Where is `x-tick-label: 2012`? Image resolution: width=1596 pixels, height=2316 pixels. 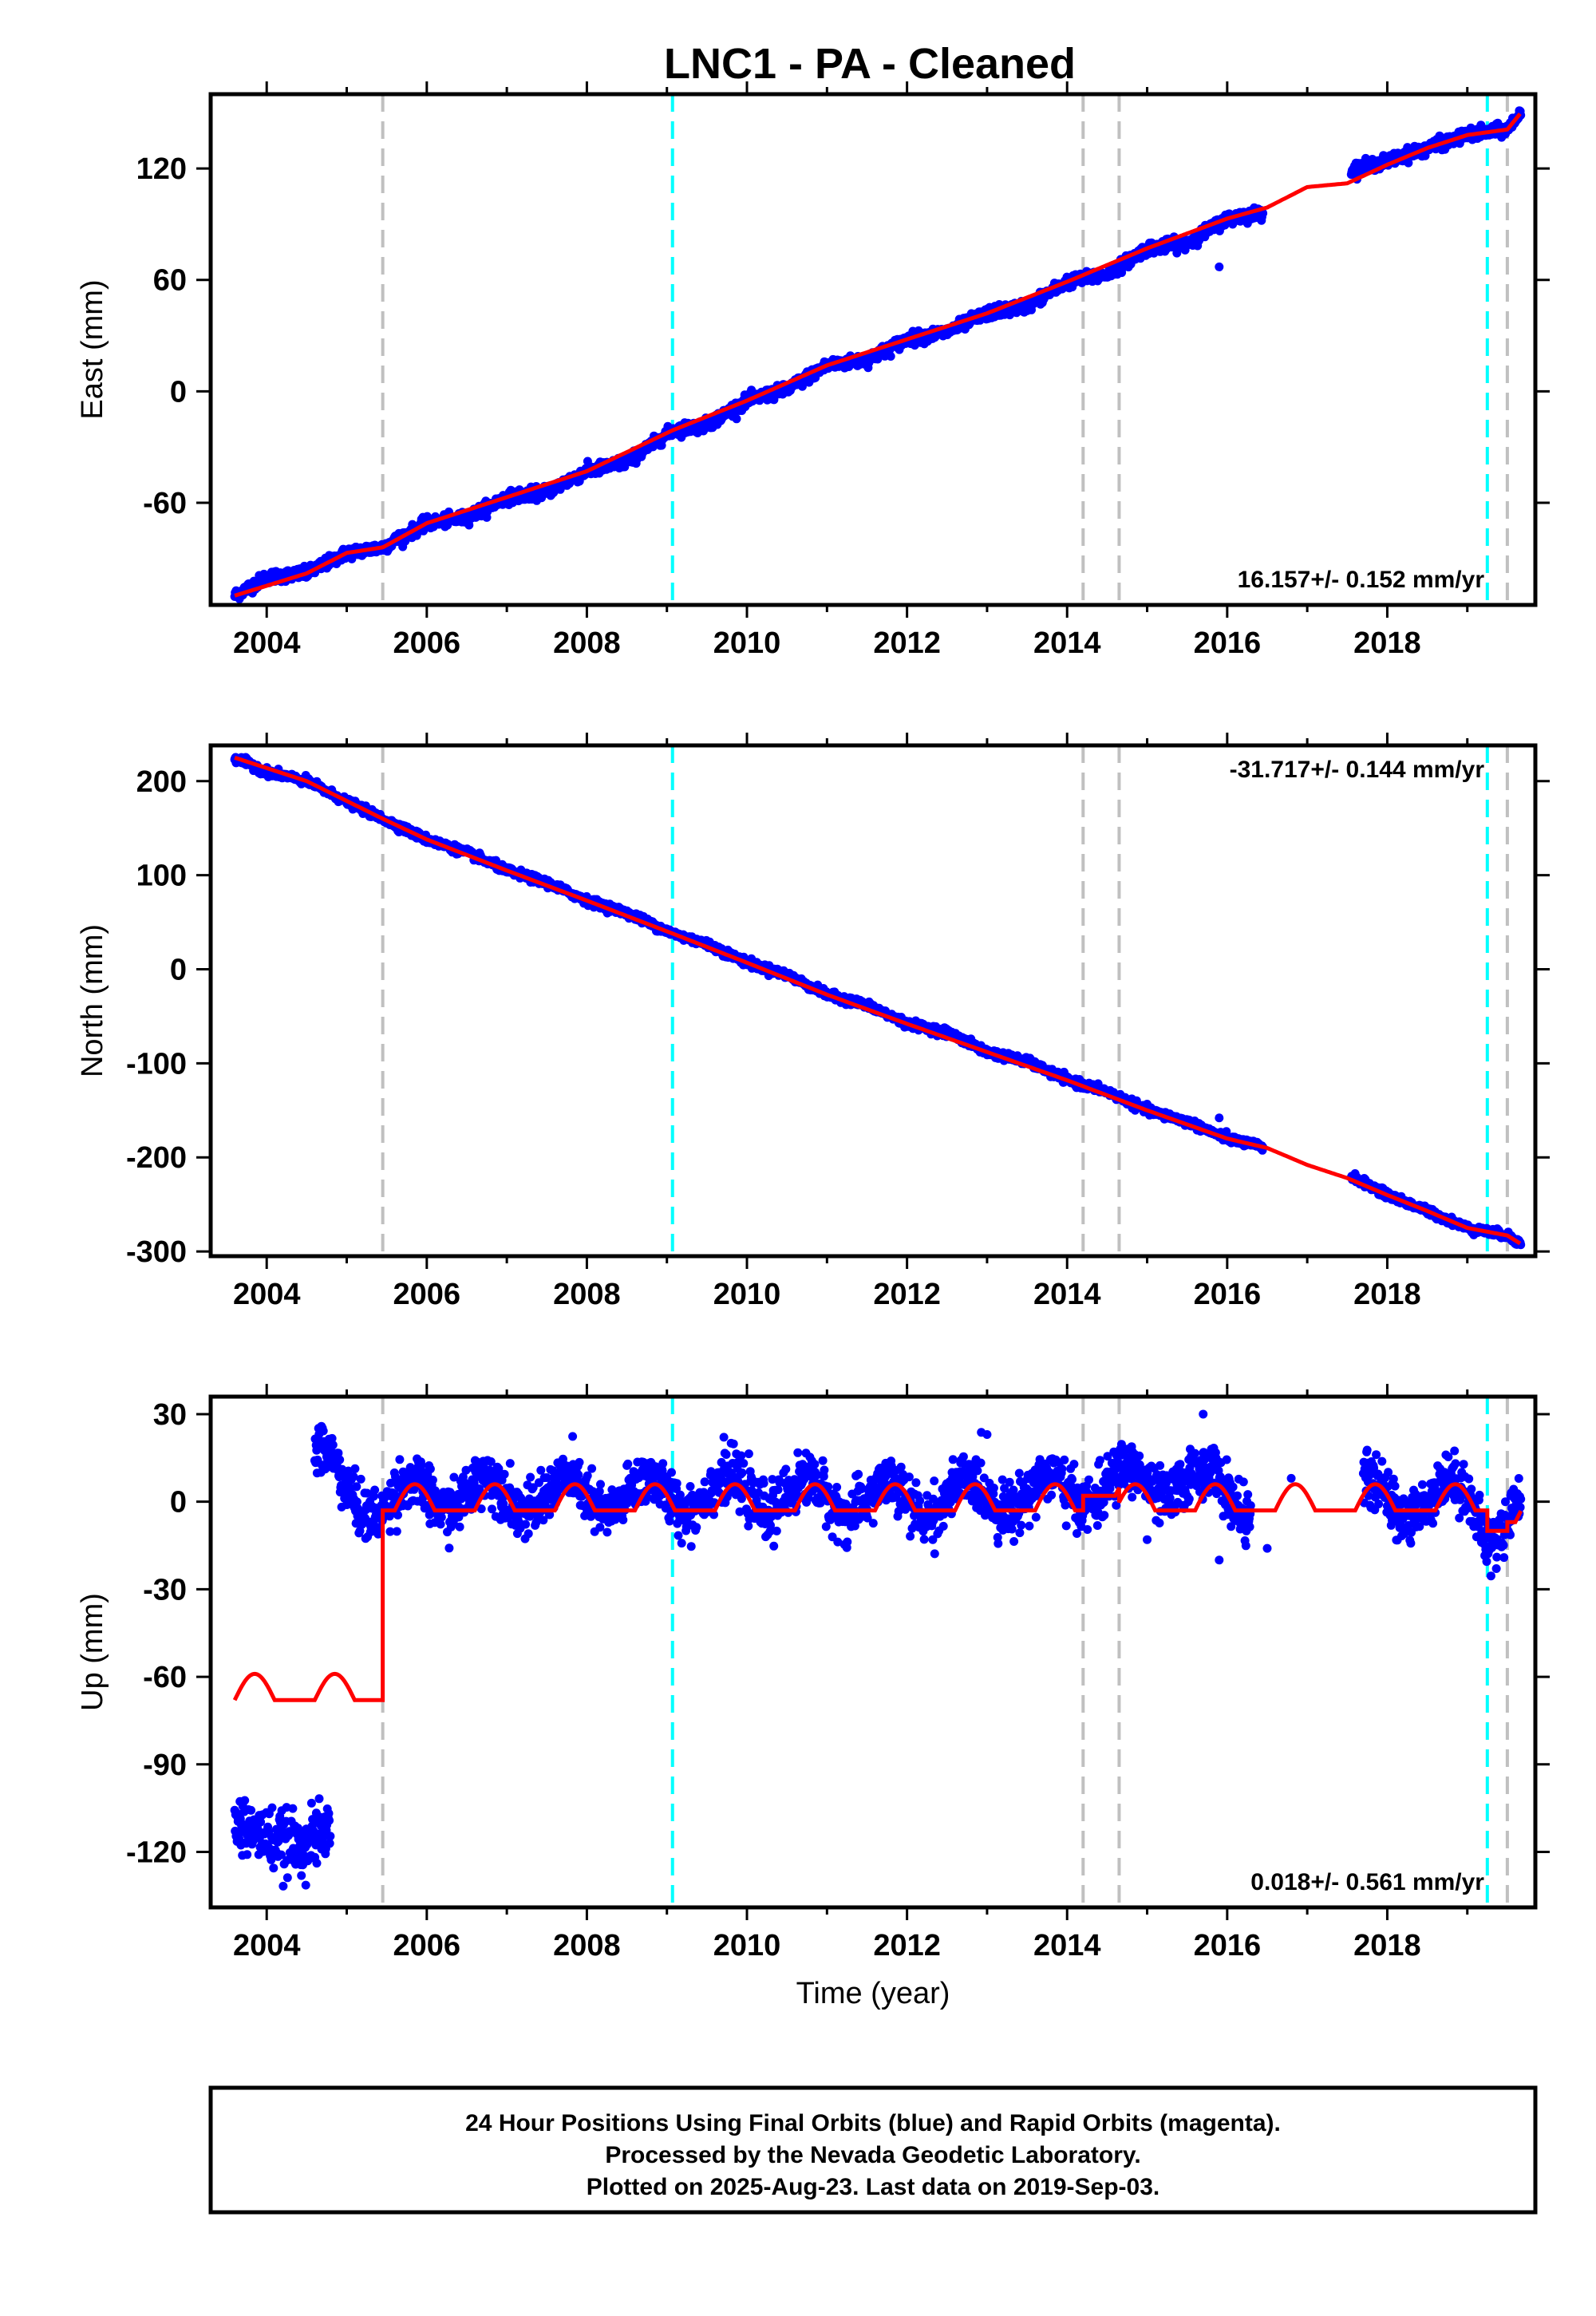
x-tick-label: 2012 is located at coordinates (907, 643).